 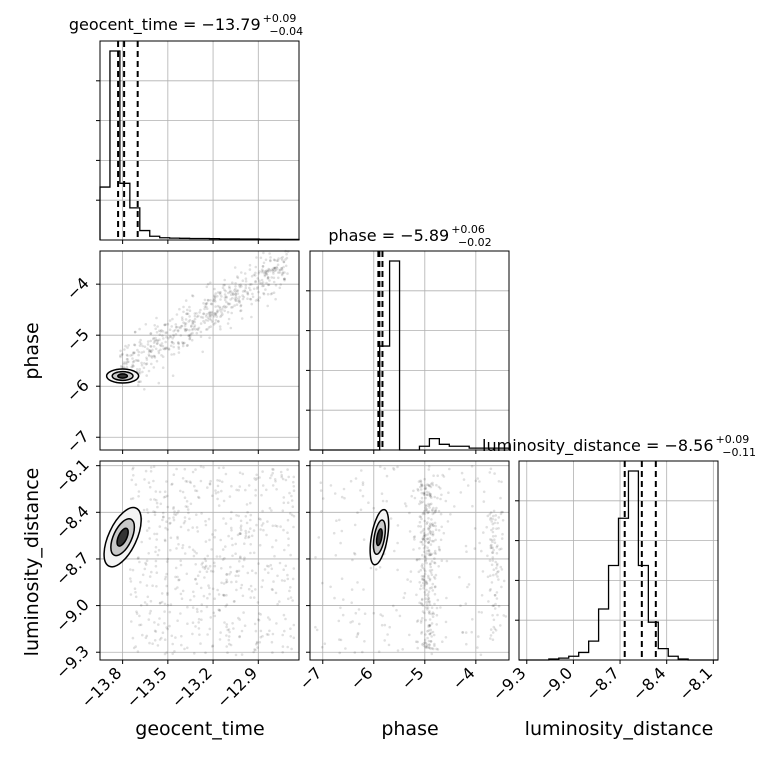 I want to click on panel-frame, so click(x=199, y=560).